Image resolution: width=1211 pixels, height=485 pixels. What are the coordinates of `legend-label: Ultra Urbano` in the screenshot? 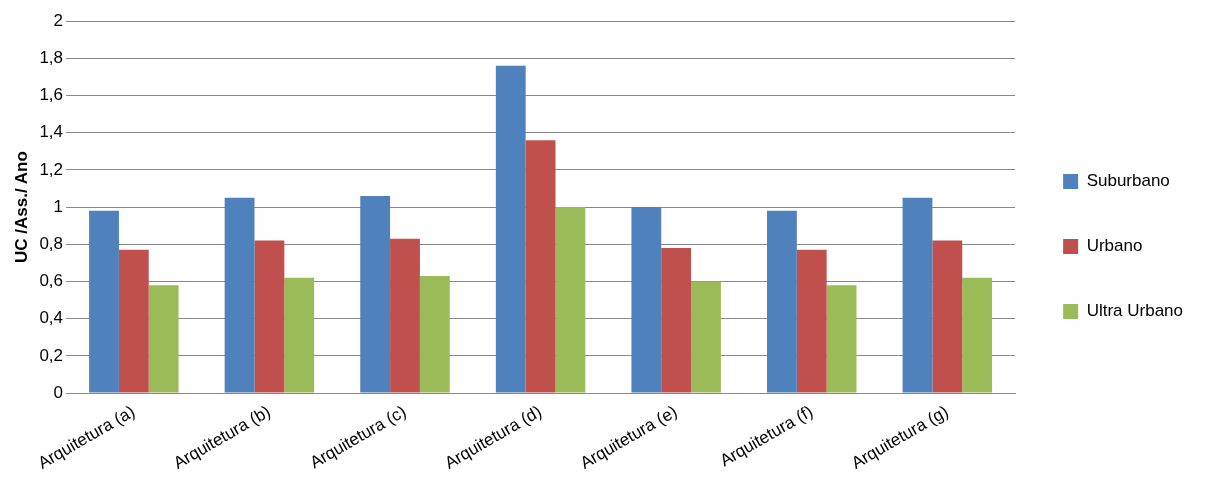 It's located at (1134, 311).